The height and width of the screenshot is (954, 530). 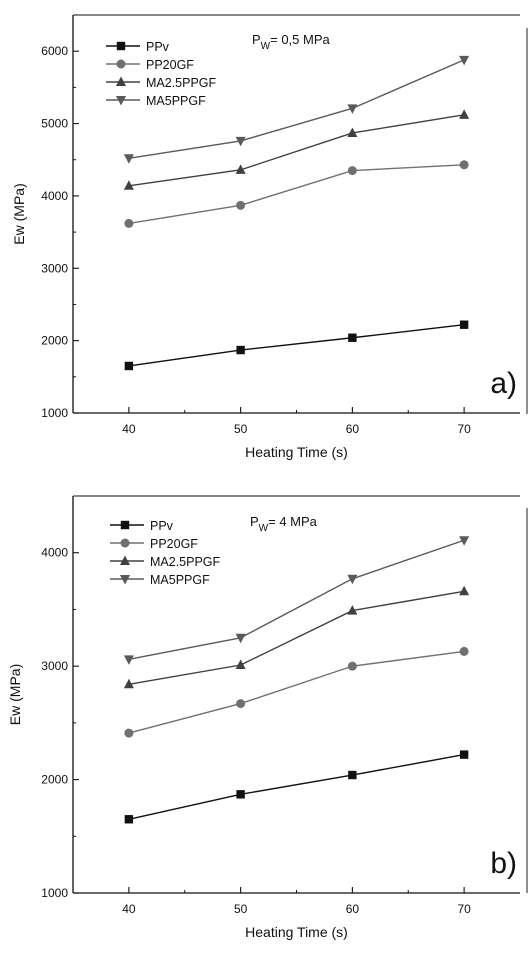 I want to click on y-tick-label: 5000, so click(x=54, y=124).